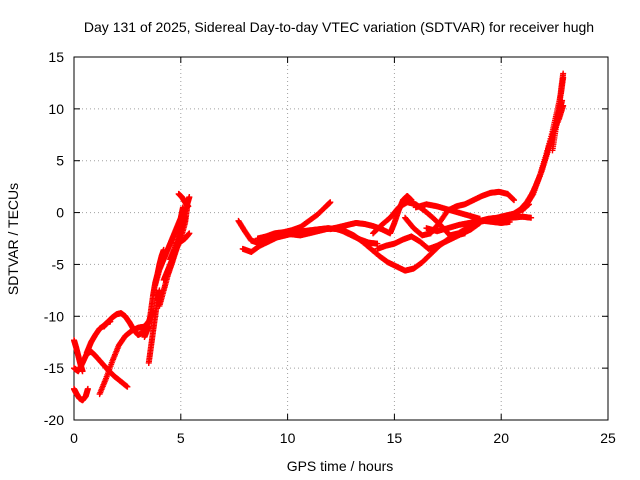 This screenshot has width=640, height=480. What do you see at coordinates (608, 438) in the screenshot?
I see `x-tick-label: 25` at bounding box center [608, 438].